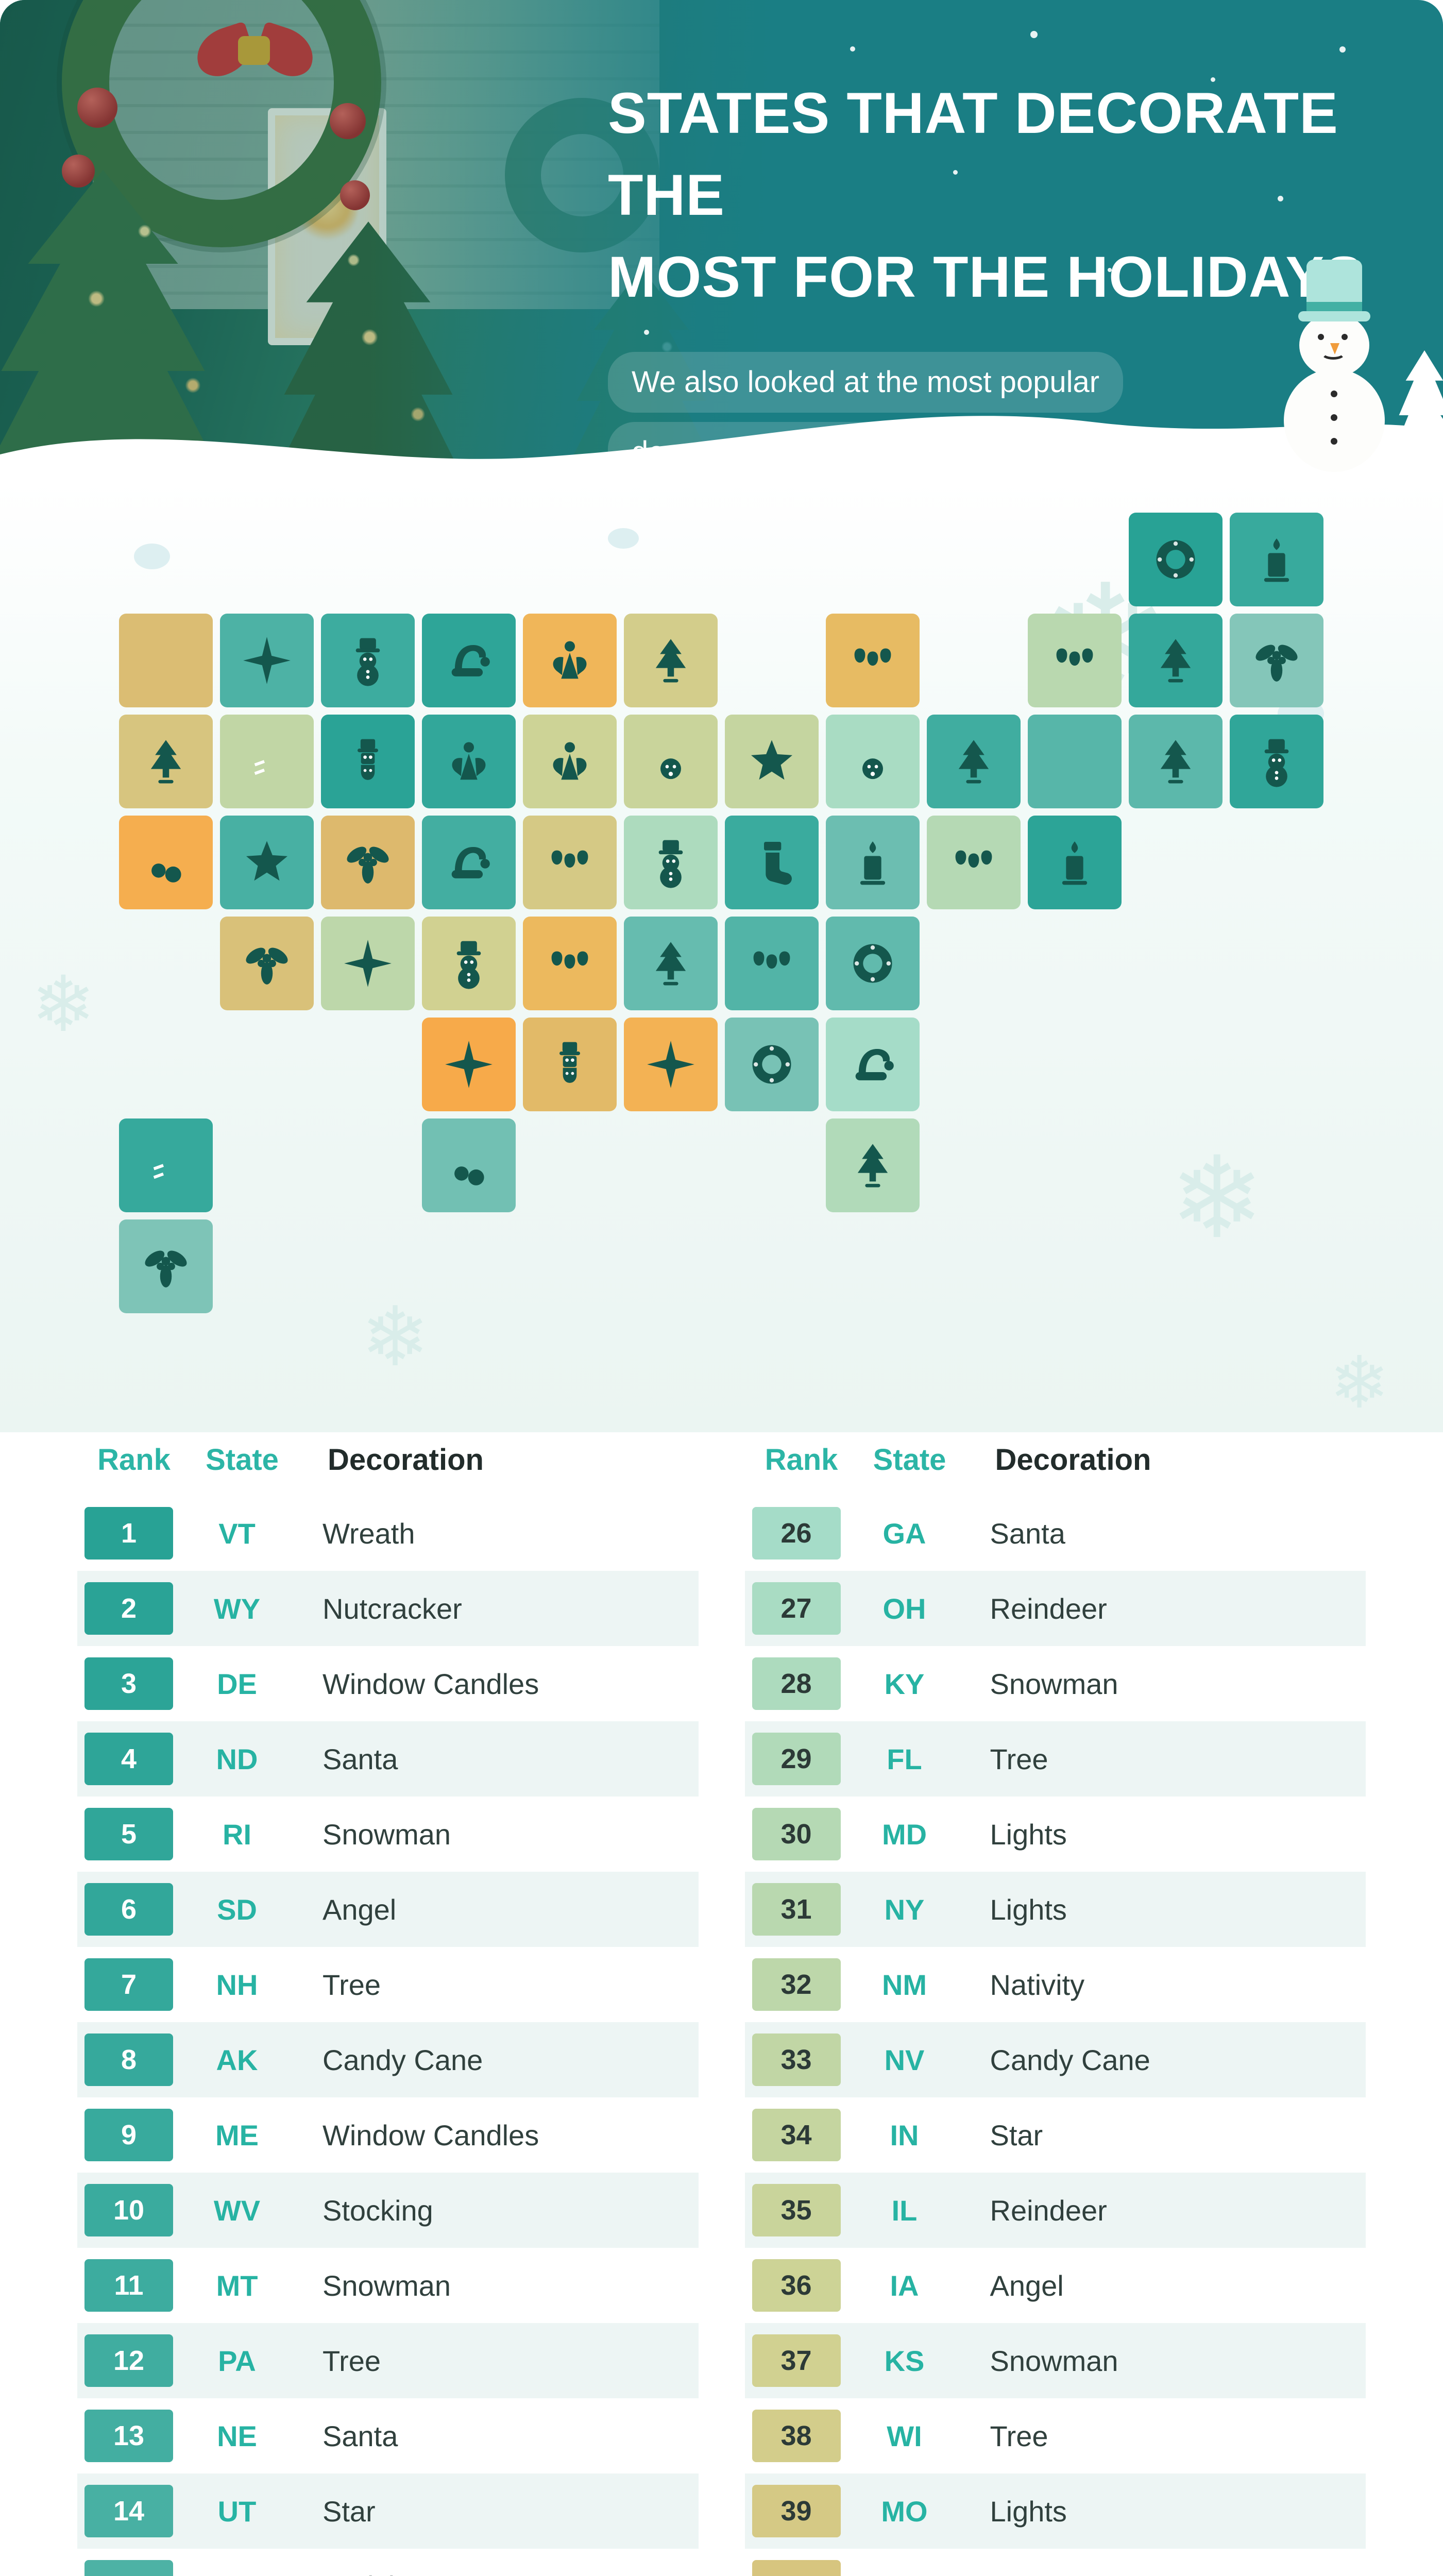 Image resolution: width=1443 pixels, height=2576 pixels. What do you see at coordinates (128, 1834) in the screenshot?
I see `rank-badge: 5` at bounding box center [128, 1834].